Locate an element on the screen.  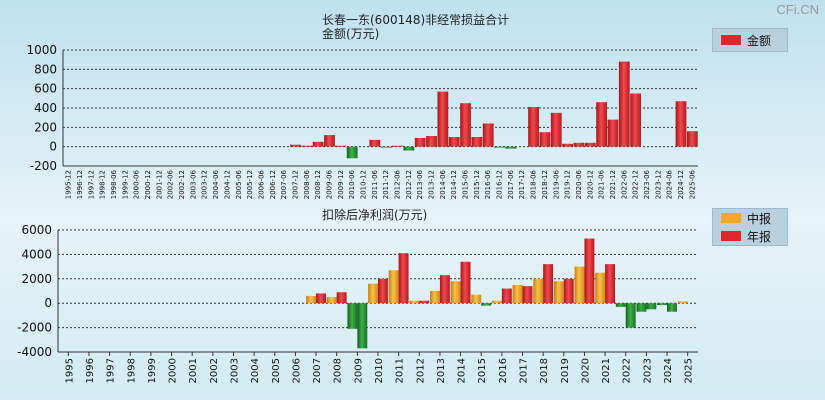
chart2-ytick-label: 0 is located at coordinates (48, 303).